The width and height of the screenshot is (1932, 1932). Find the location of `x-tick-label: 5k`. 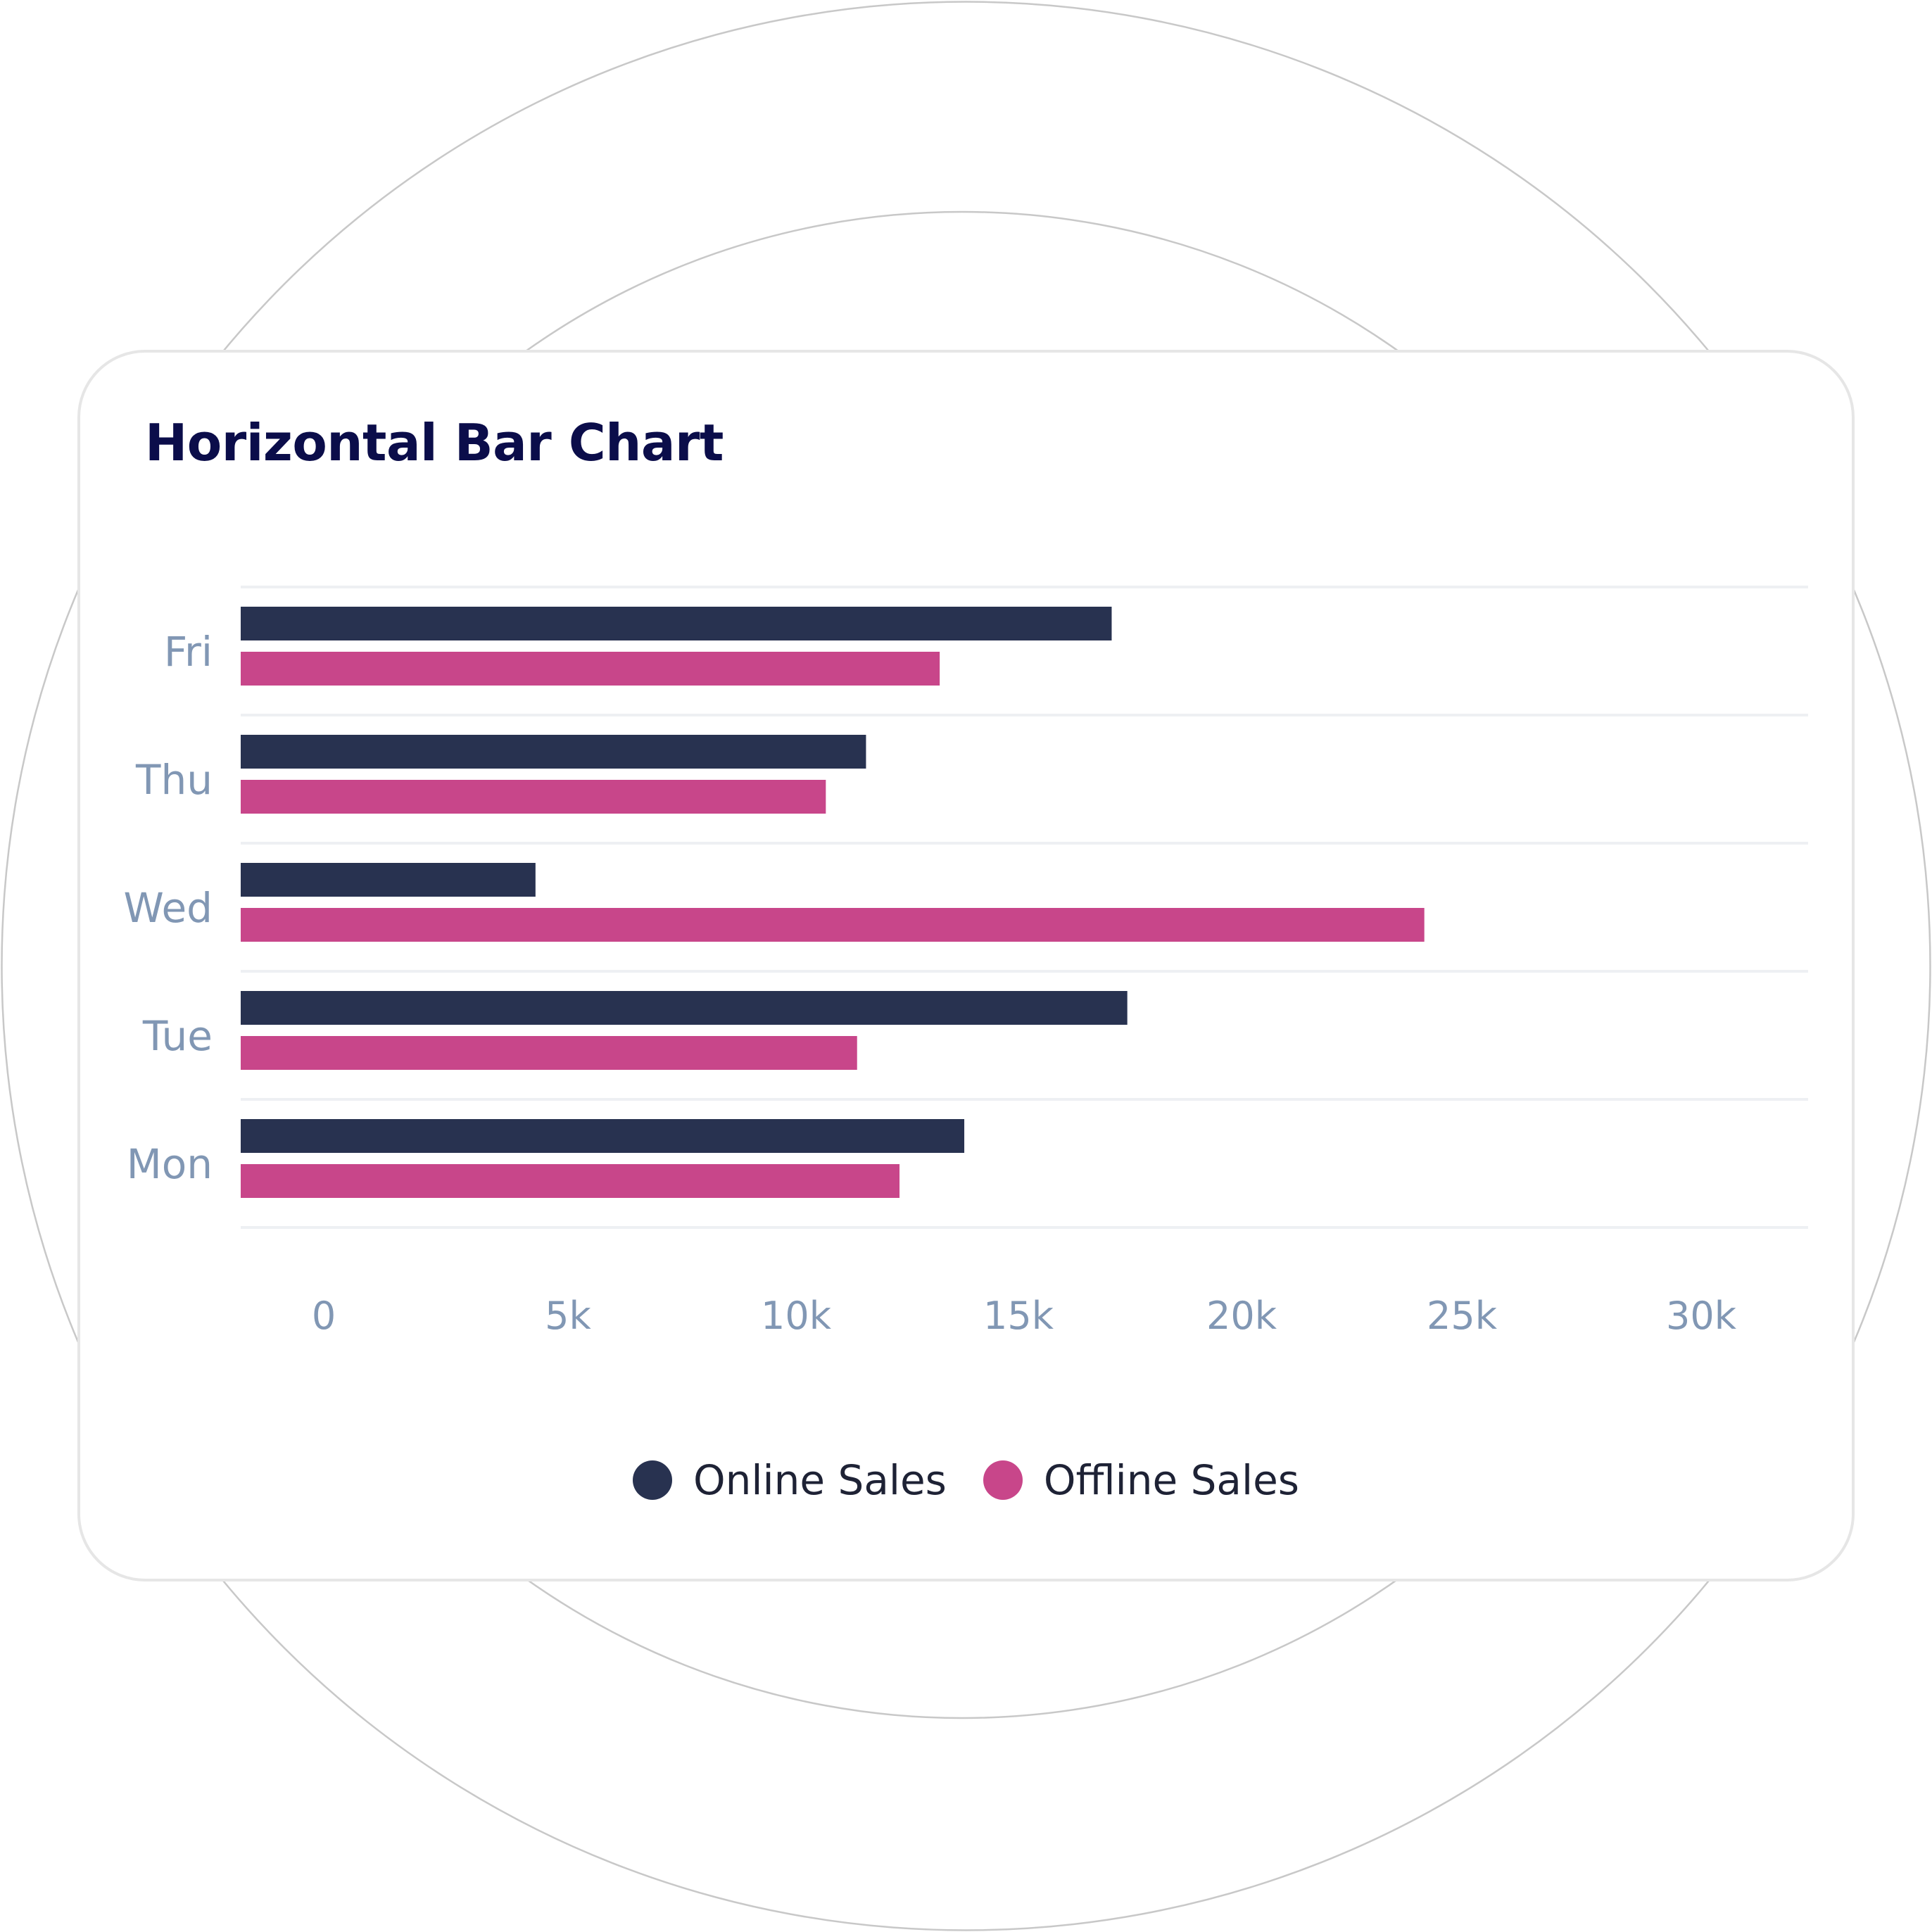

x-tick-label: 5k is located at coordinates (568, 1316).